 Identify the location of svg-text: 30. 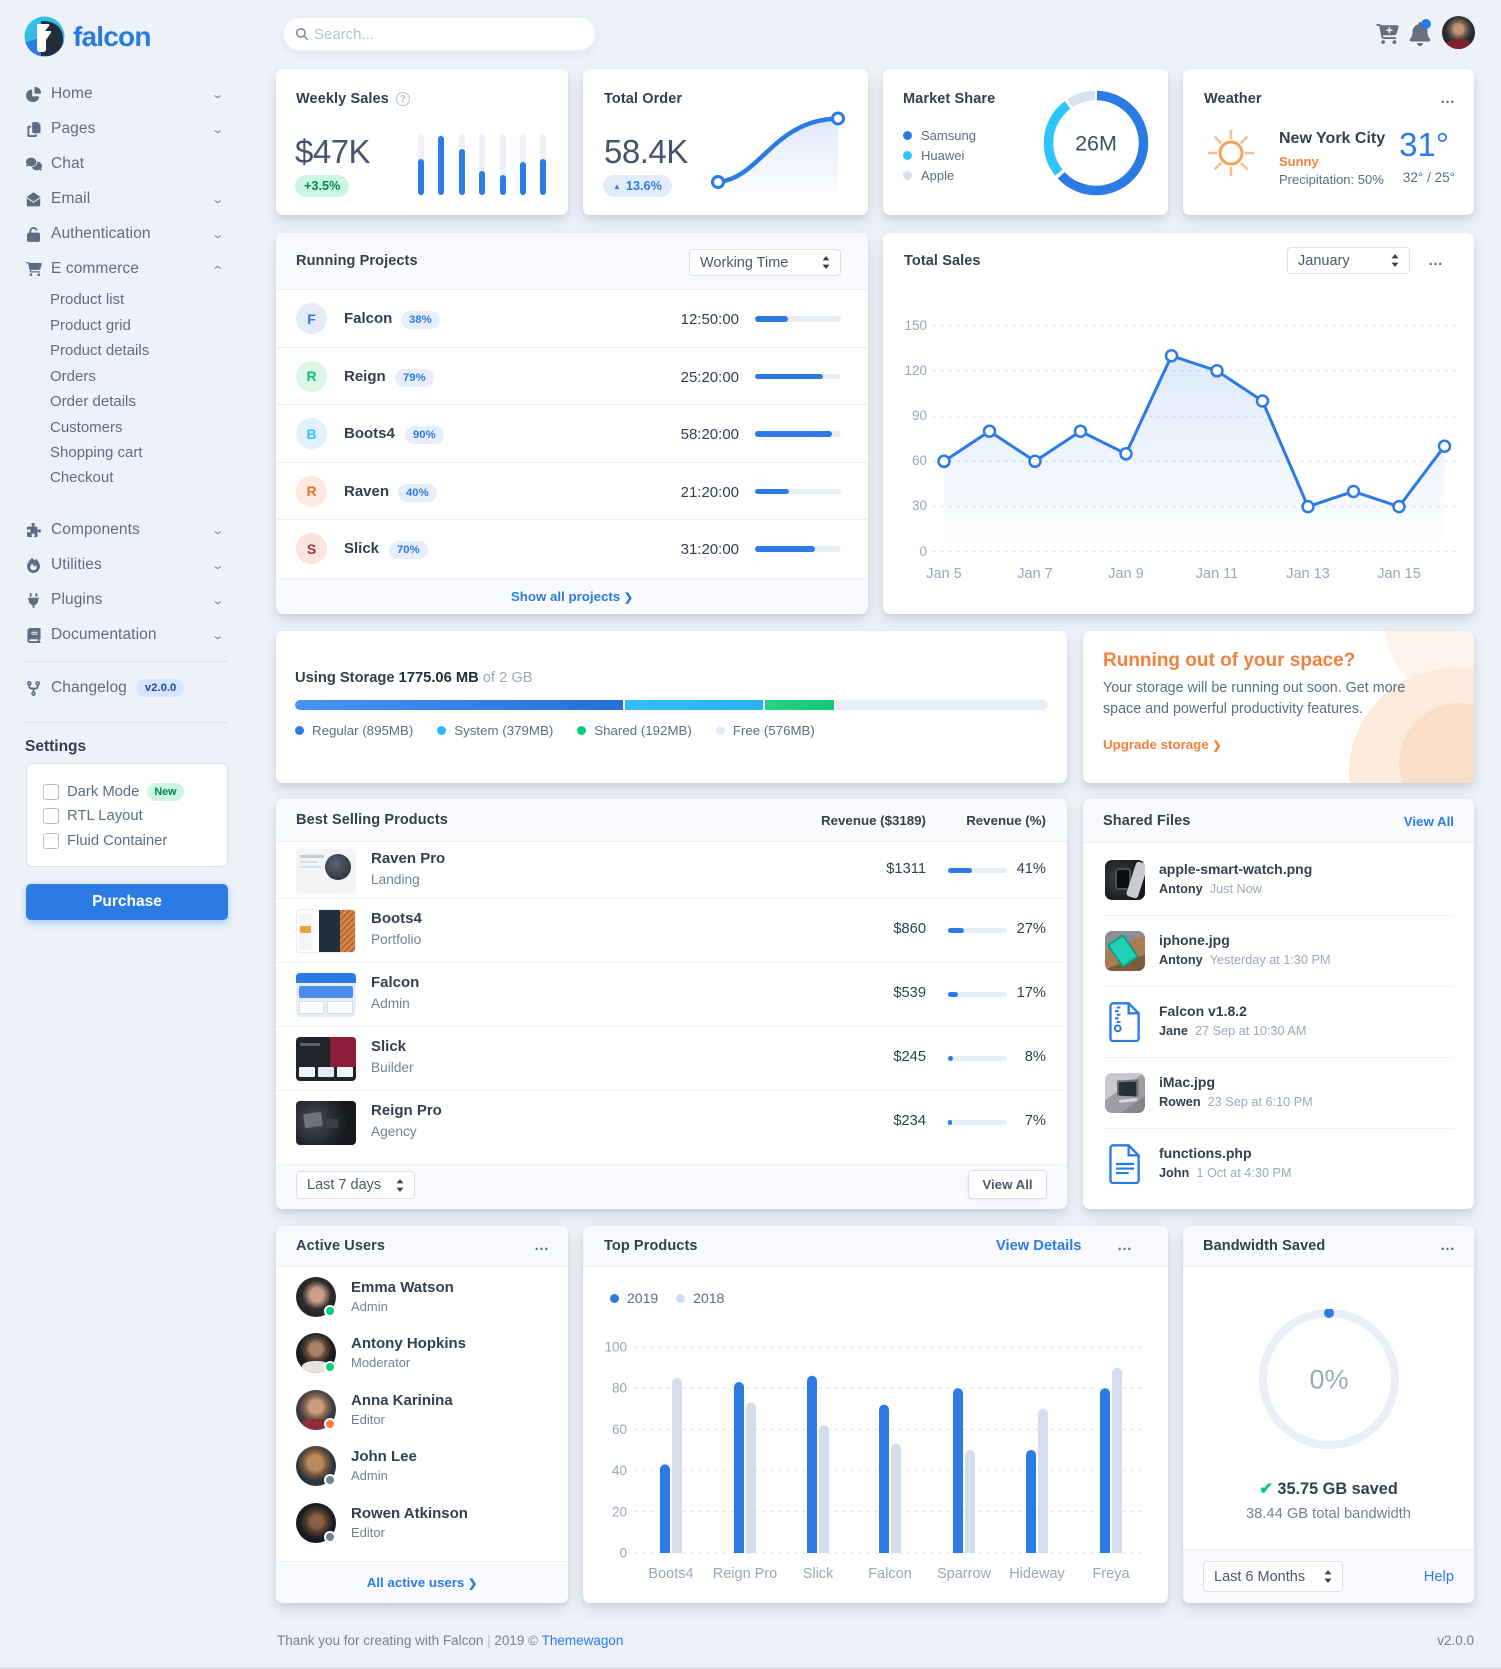
(919, 505).